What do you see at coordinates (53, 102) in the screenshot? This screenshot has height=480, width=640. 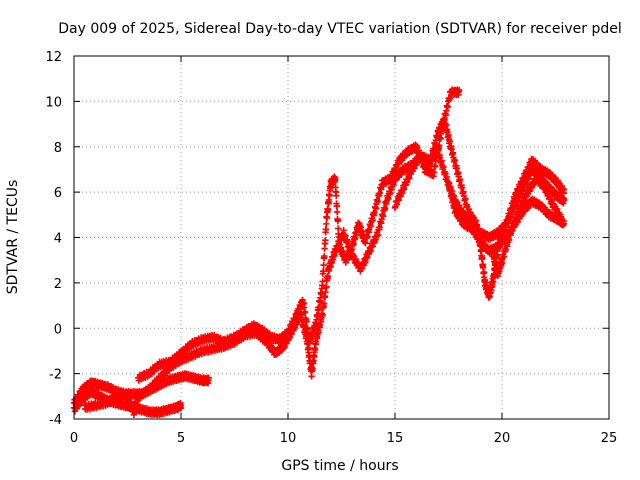 I see `y-tick-label: 10` at bounding box center [53, 102].